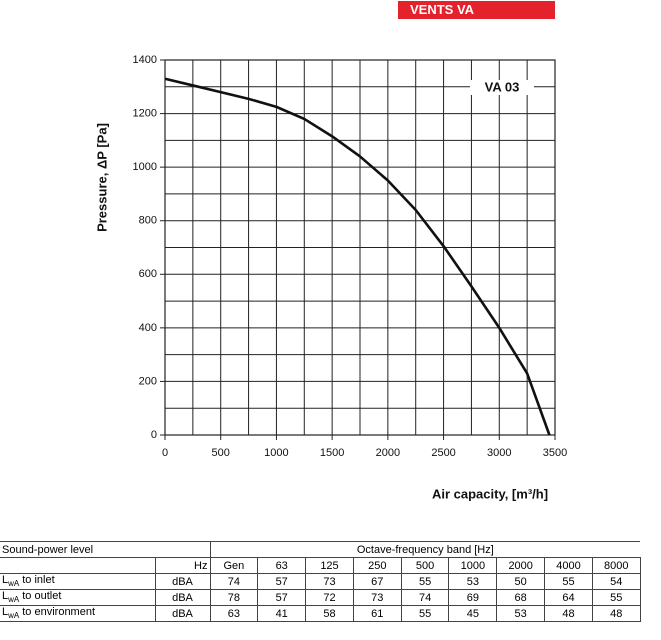 This screenshot has width=661, height=640. Describe the element at coordinates (425, 549) in the screenshot. I see `header-cell: Octave-frequency band [Hz]` at that location.